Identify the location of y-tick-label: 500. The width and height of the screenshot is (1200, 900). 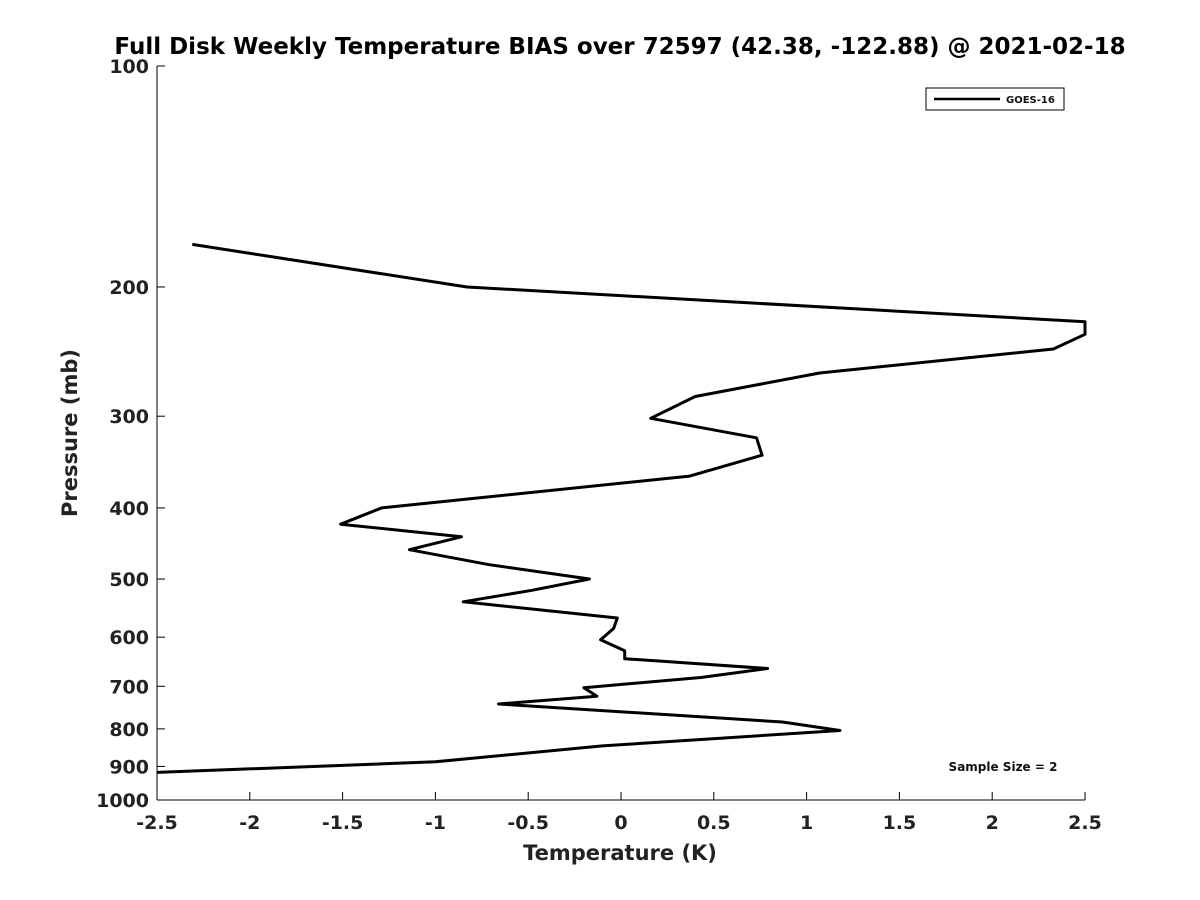
(129, 580).